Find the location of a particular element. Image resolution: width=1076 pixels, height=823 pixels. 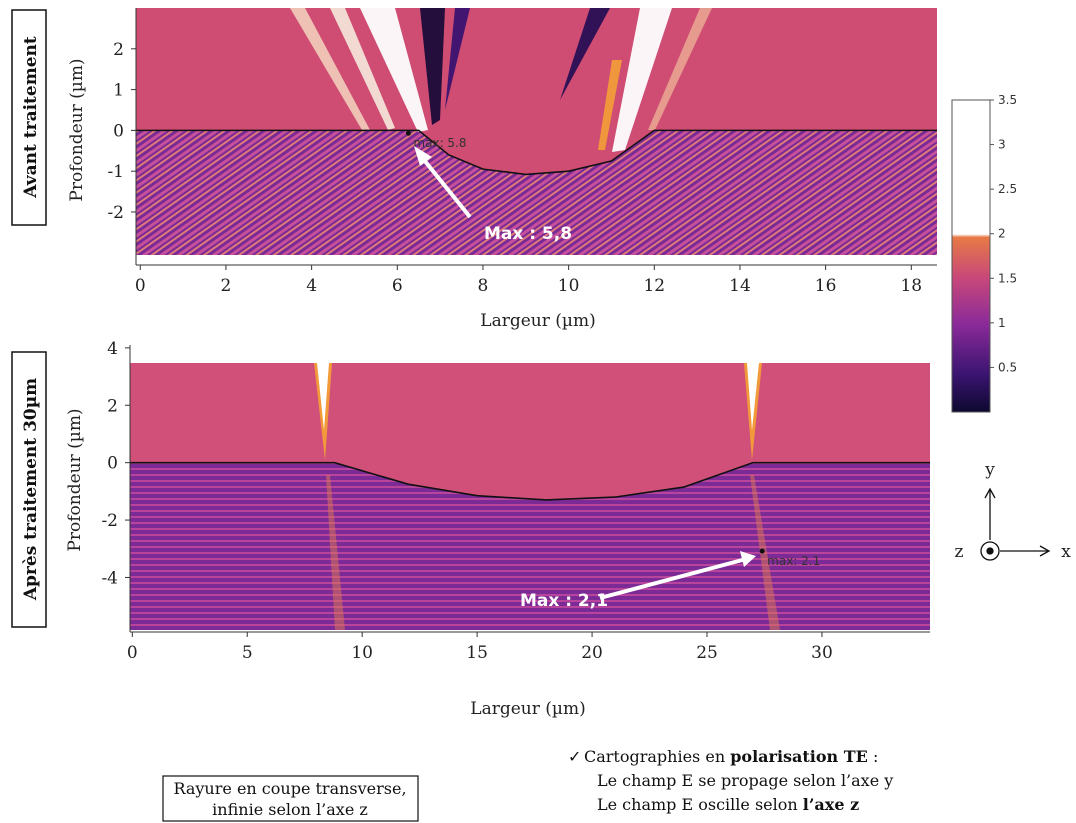

x-tick-label: 20 is located at coordinates (592, 653).